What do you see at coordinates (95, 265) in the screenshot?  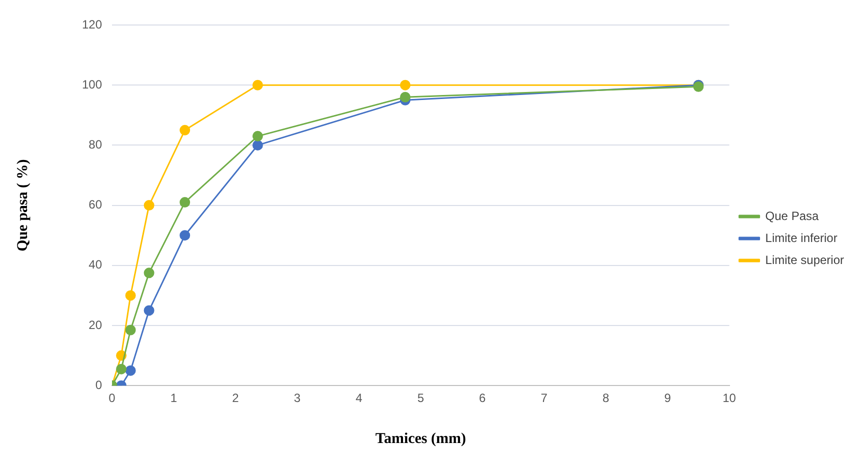 I see `y-tick-label: 40` at bounding box center [95, 265].